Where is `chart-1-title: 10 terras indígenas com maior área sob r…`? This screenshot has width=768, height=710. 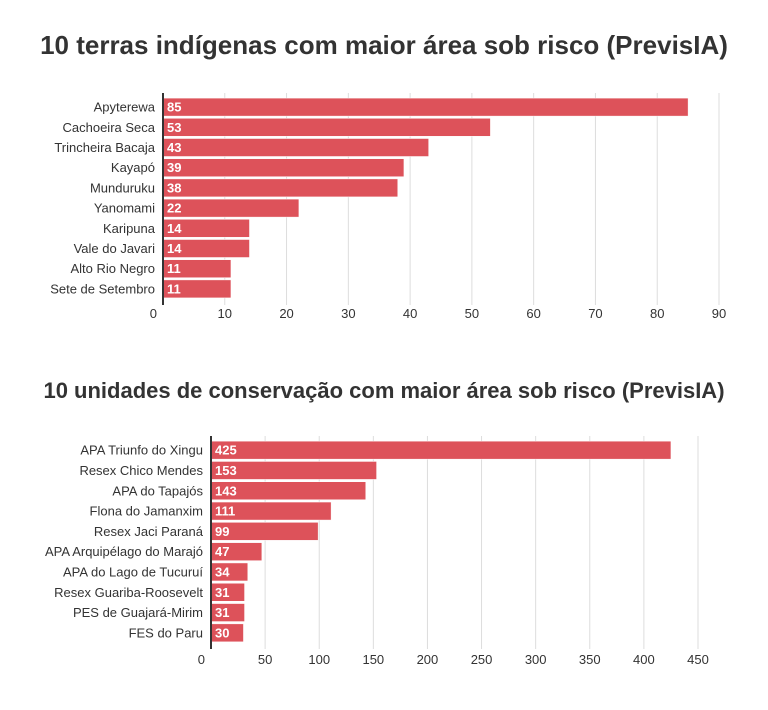
chart-1-title: 10 terras indígenas com maior área sob r… is located at coordinates (384, 45).